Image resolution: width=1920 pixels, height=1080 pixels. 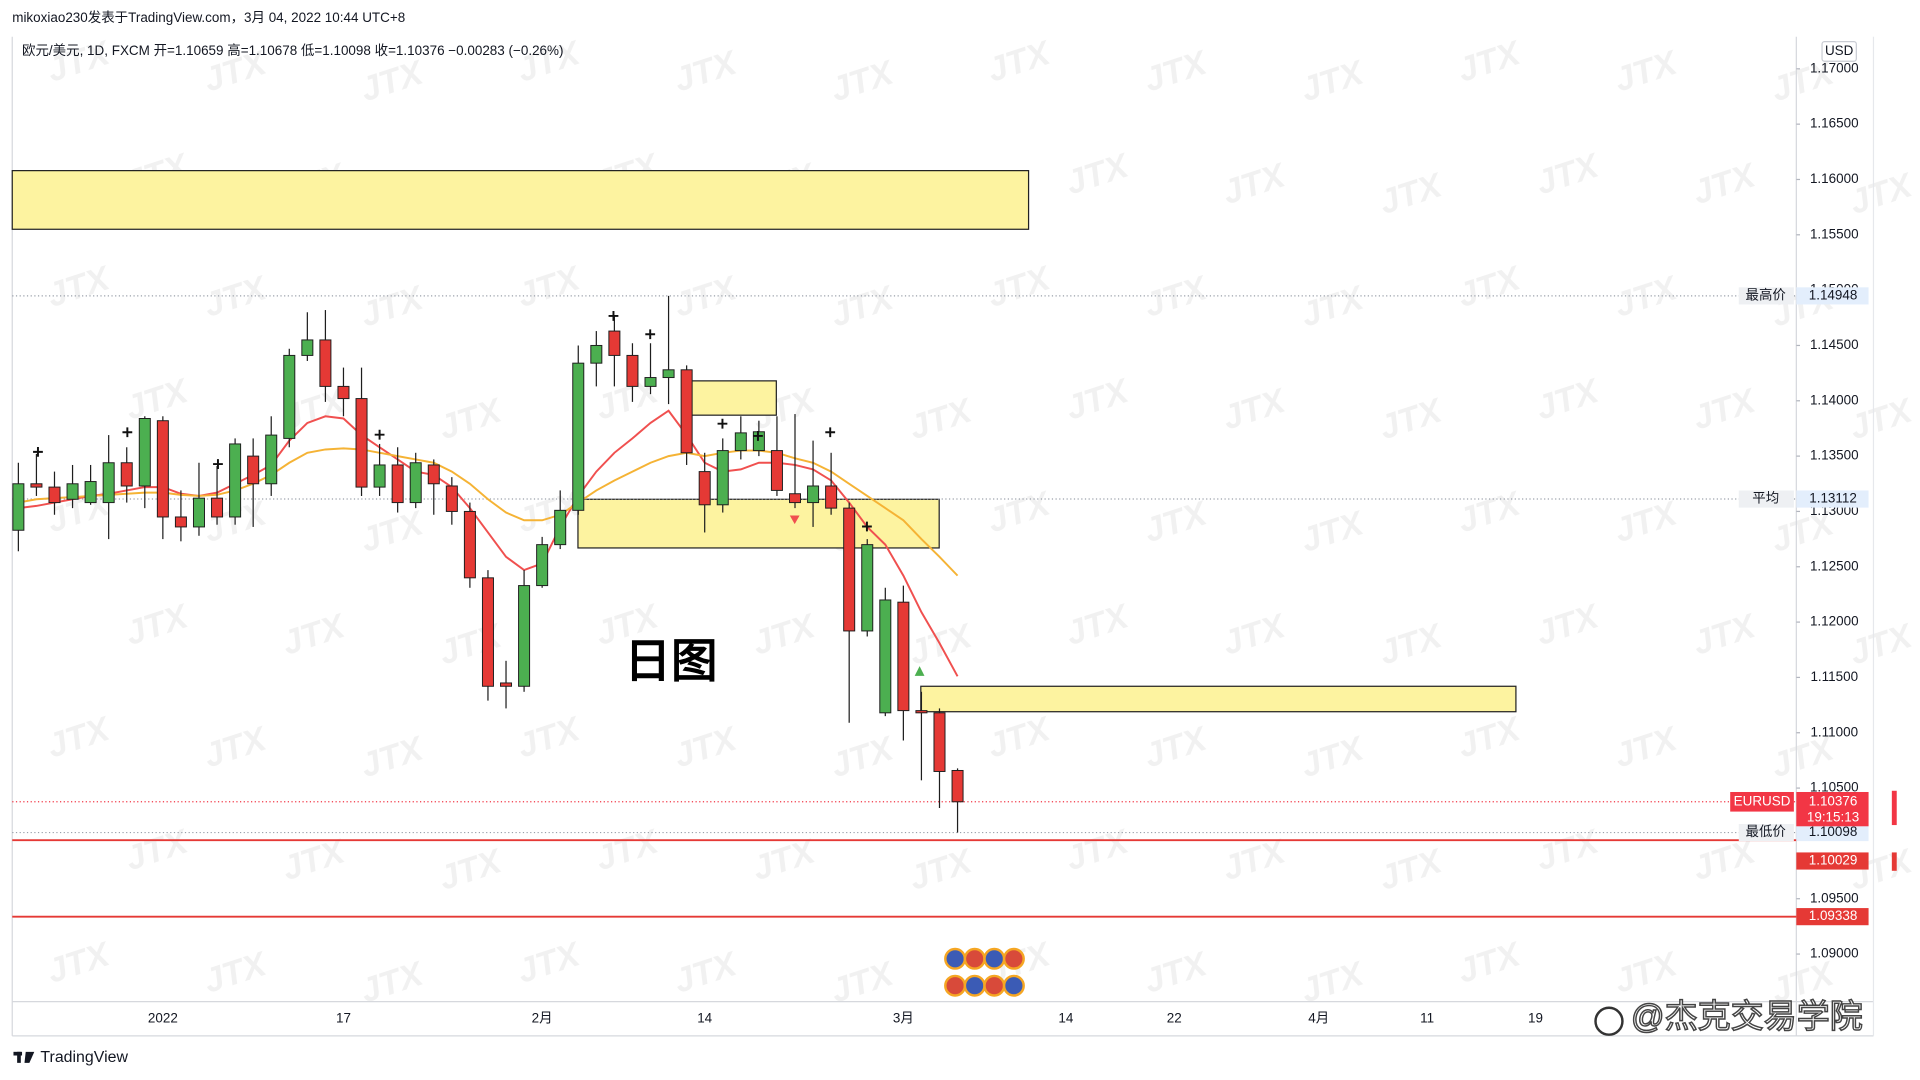 I want to click on y-tick-label: 1.14500, so click(x=1834, y=344).